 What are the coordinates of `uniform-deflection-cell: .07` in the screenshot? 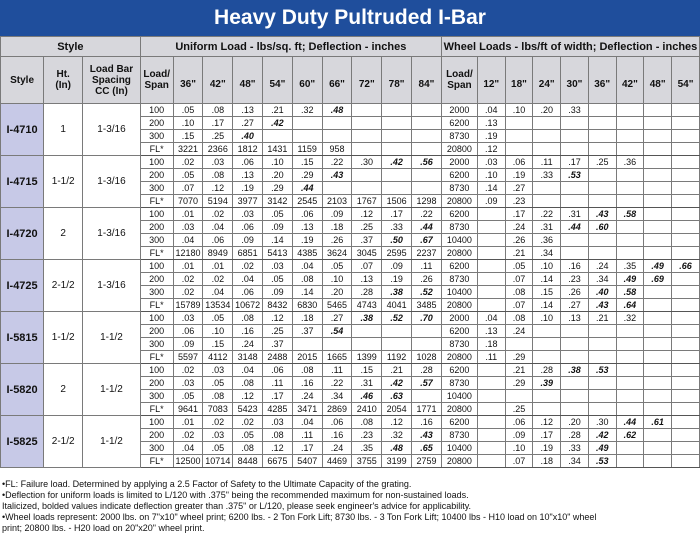 It's located at (188, 188).